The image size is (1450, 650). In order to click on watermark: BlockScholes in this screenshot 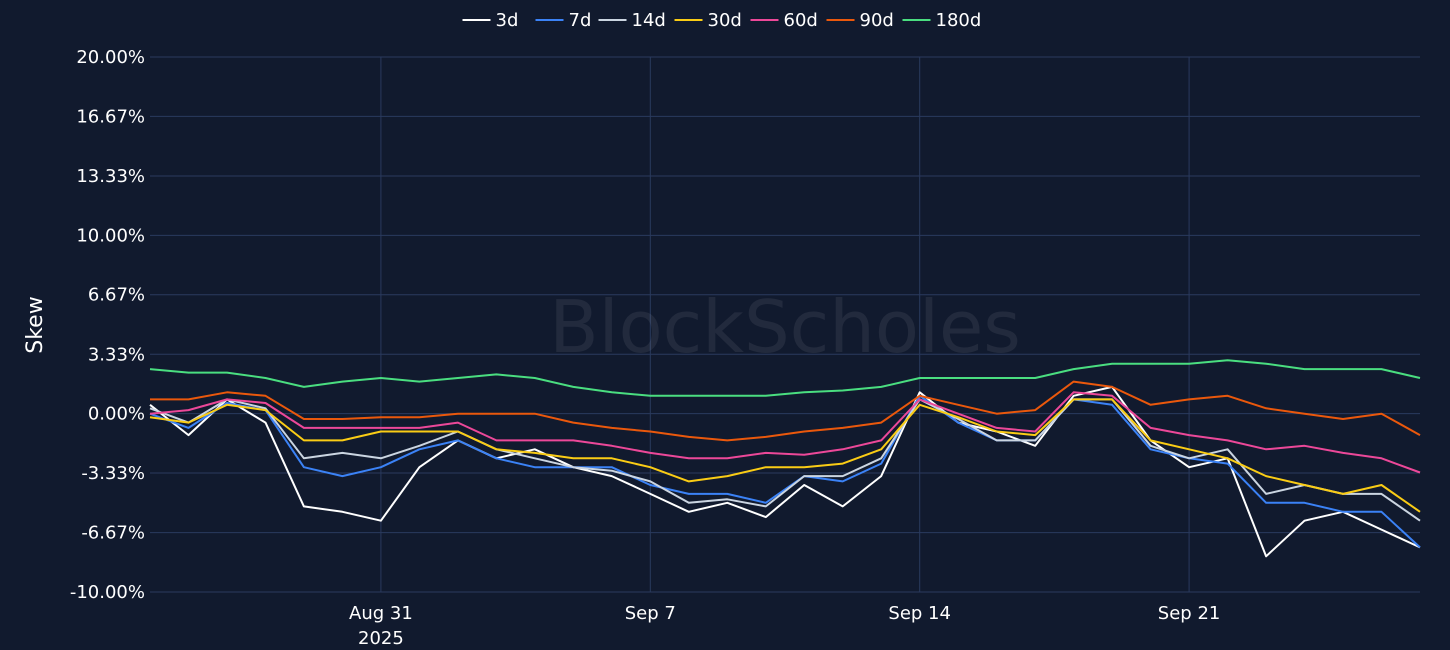, I will do `click(785, 327)`.